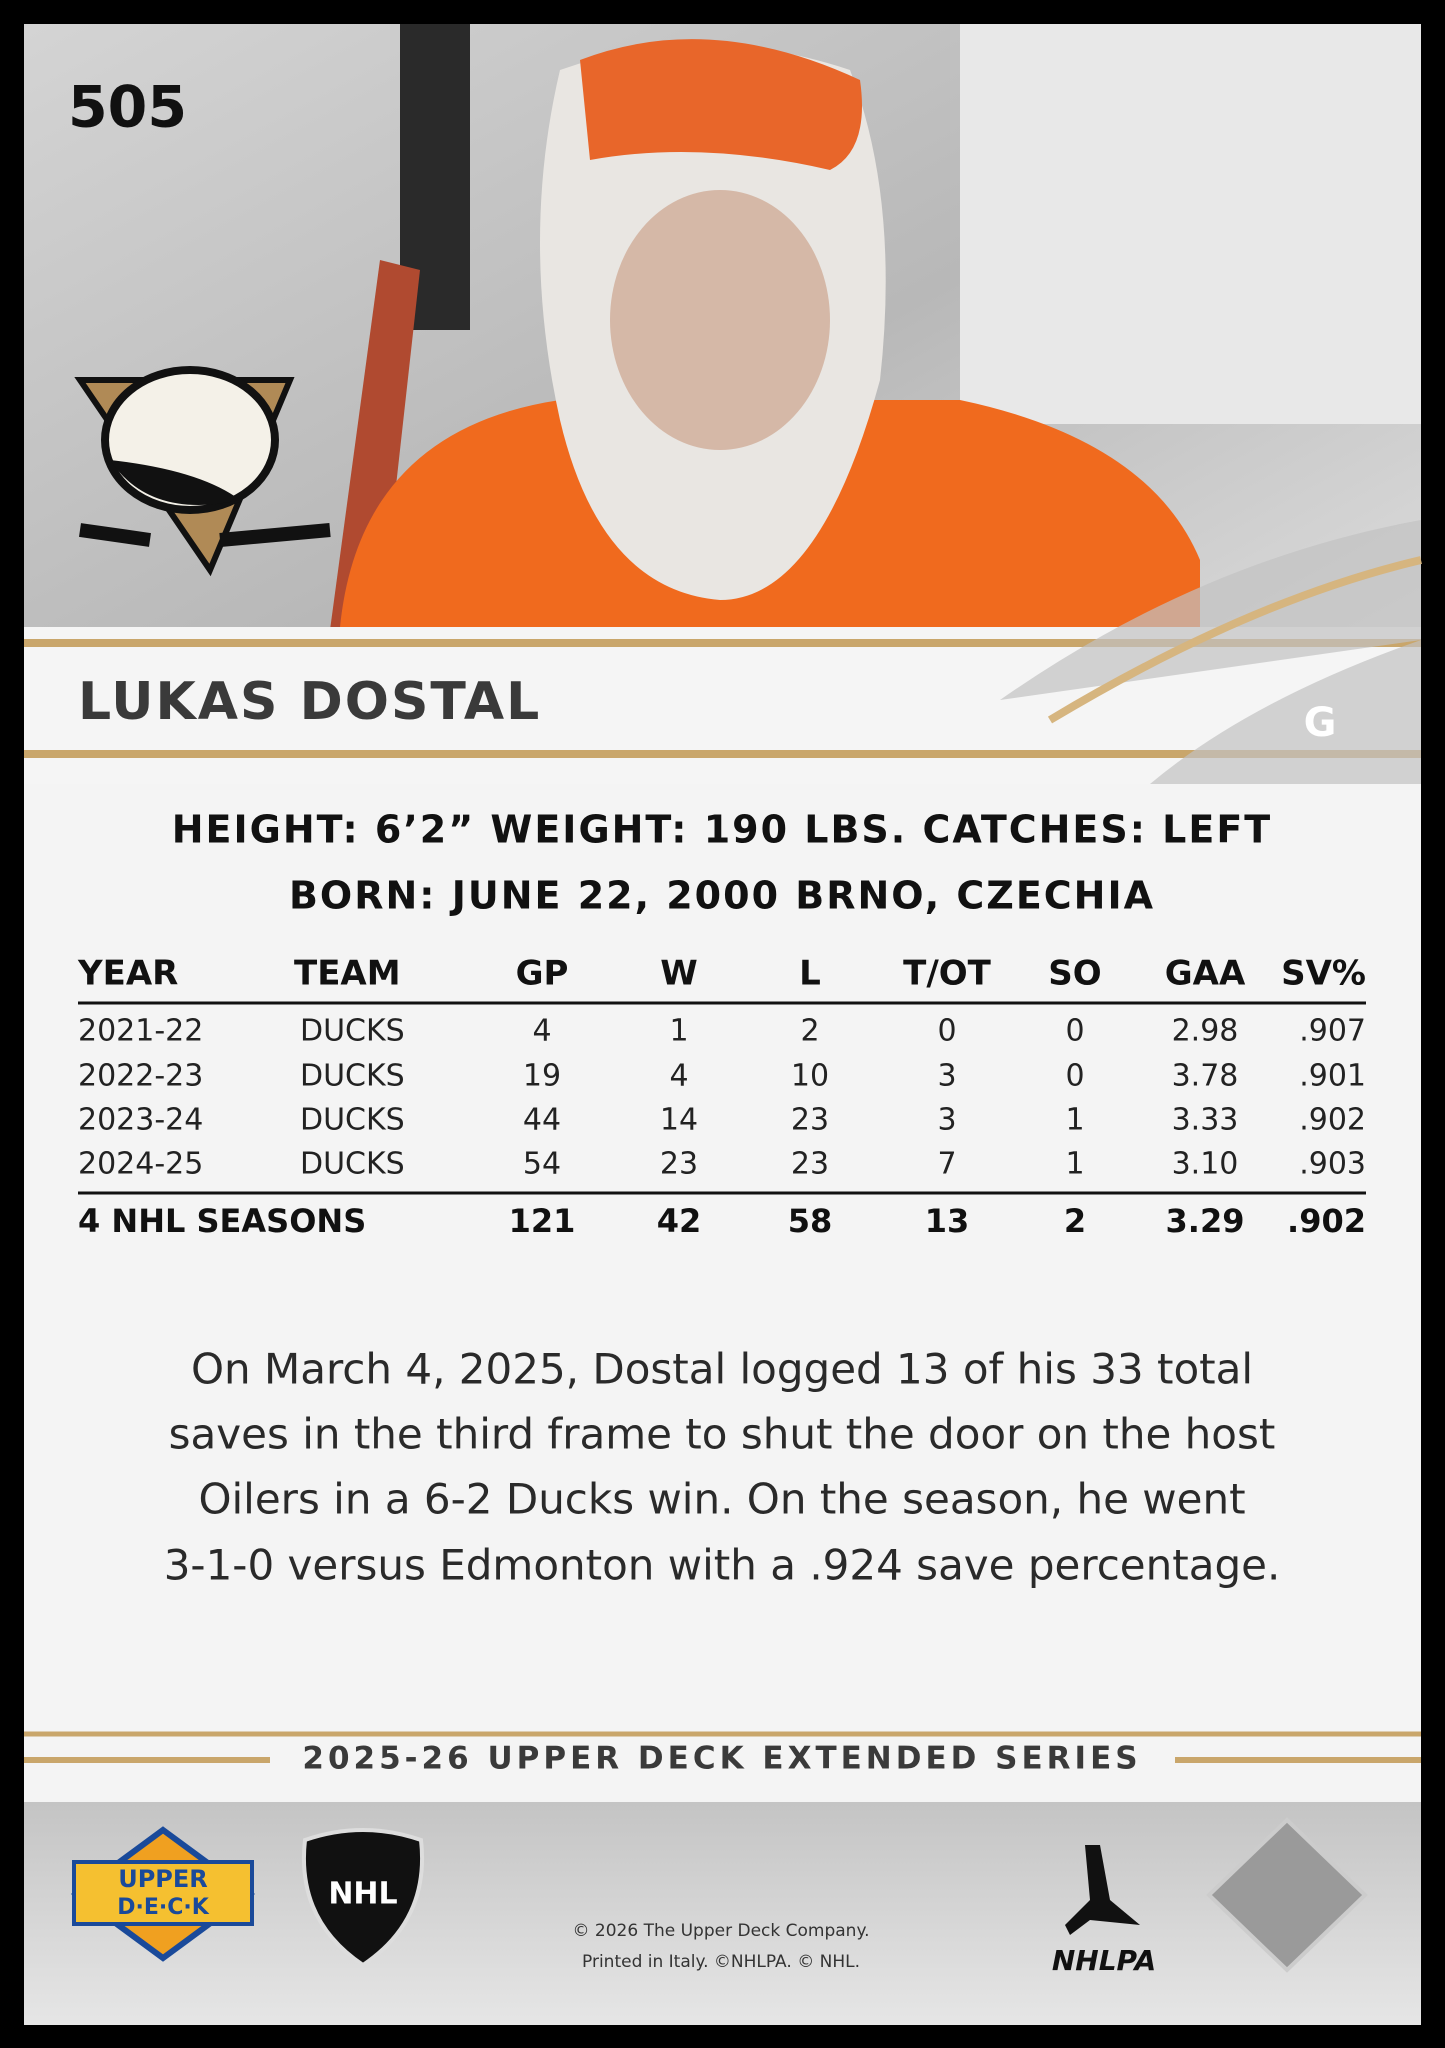 Image resolution: width=1445 pixels, height=2048 pixels. What do you see at coordinates (1104, 1960) in the screenshot?
I see `logo-text: NHLPA` at bounding box center [1104, 1960].